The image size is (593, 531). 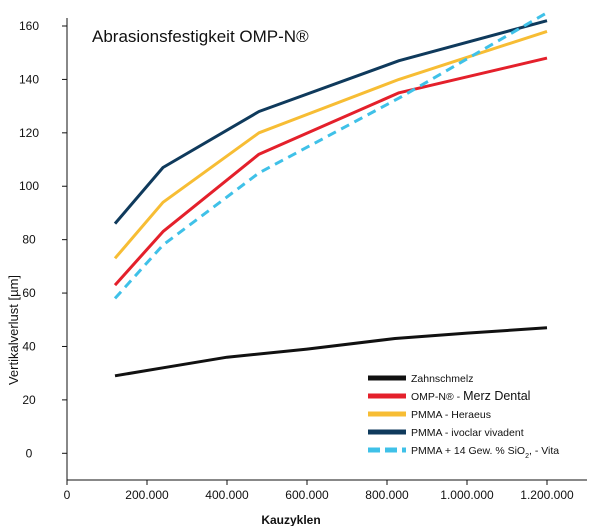 What do you see at coordinates (67, 495) in the screenshot?
I see `x-tick-label: 0` at bounding box center [67, 495].